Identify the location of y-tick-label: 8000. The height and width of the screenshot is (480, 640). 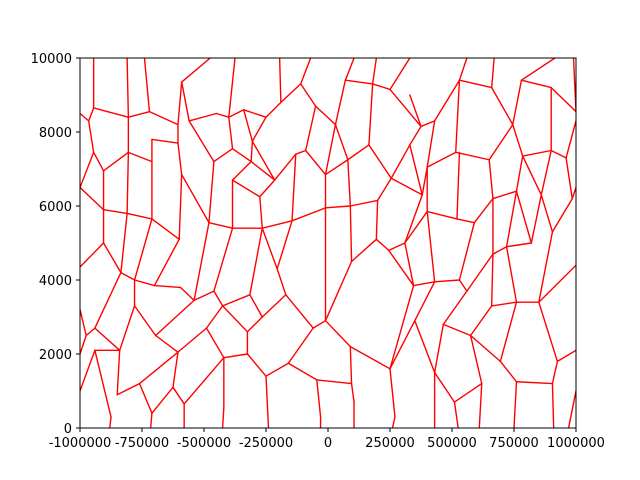
(55, 133).